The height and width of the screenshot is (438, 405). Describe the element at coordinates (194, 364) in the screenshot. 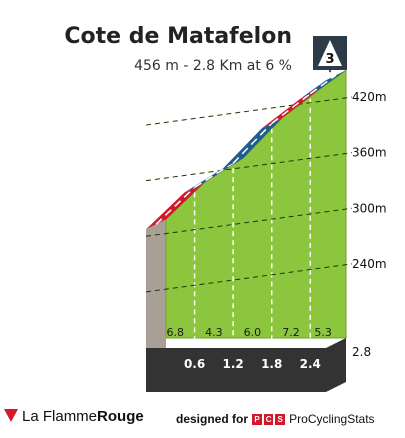

I see `distance-tick-label: 0.6` at that location.